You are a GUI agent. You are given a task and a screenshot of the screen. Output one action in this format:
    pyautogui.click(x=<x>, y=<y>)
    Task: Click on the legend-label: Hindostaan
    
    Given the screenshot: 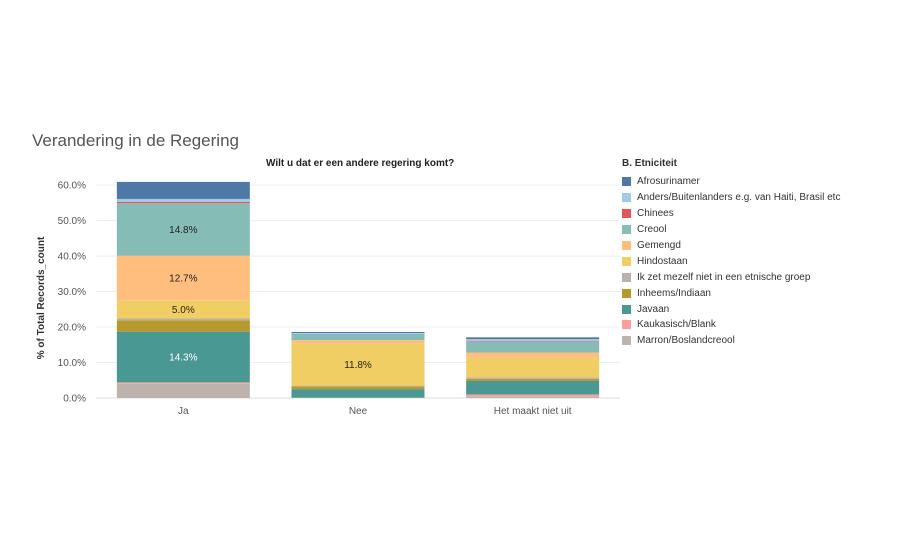 What is the action you would take?
    pyautogui.click(x=662, y=261)
    